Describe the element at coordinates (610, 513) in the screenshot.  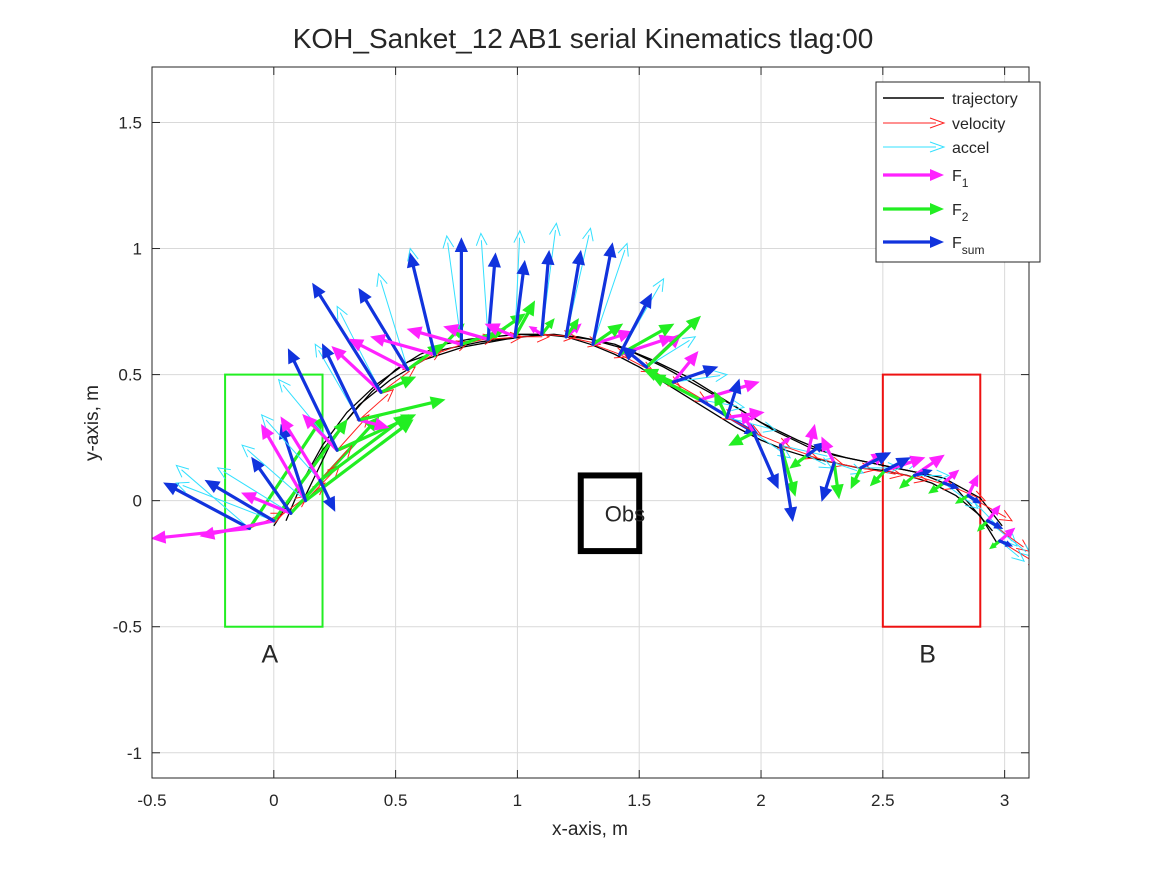
I see `obstacle-box` at that location.